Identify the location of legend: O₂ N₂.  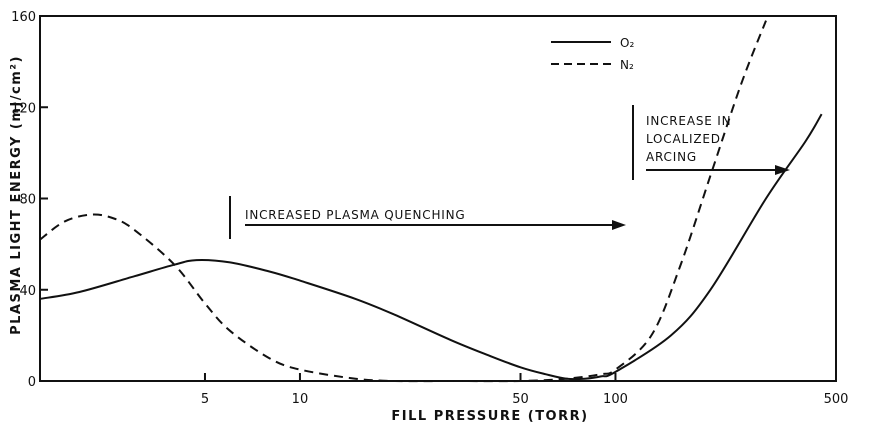
(592, 54).